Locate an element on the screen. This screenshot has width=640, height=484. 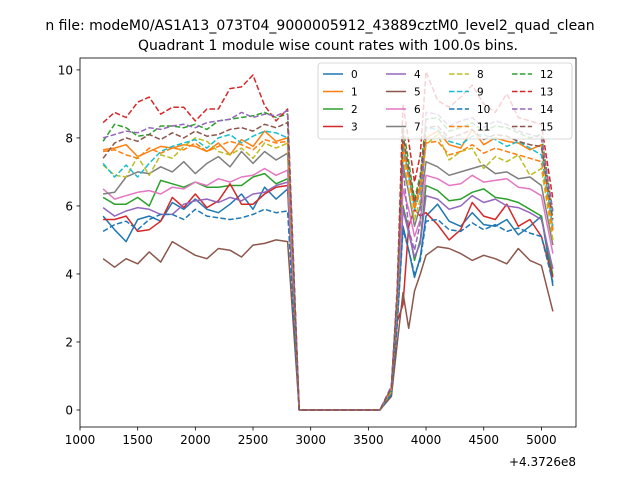
legend-box is located at coordinates (445, 101).